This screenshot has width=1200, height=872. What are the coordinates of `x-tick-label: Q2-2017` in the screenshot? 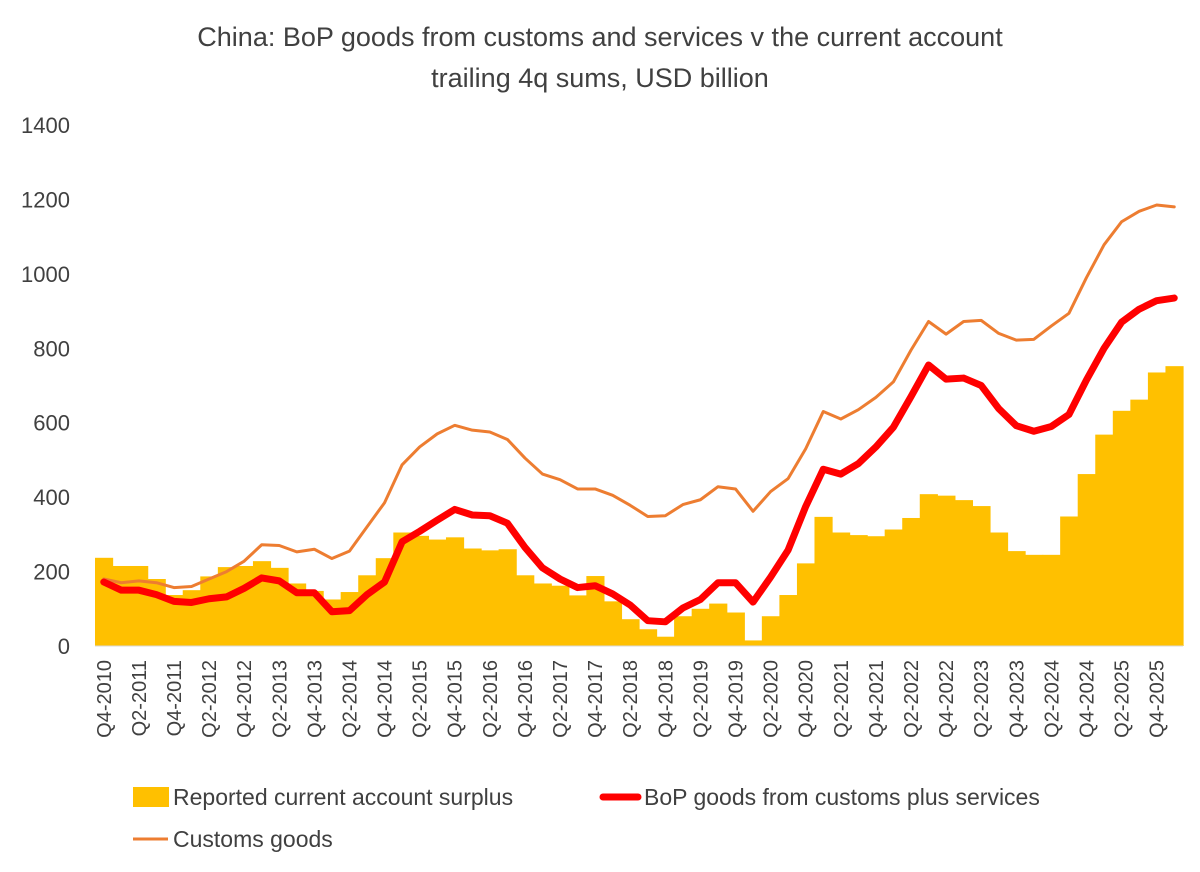 It's located at (561, 699).